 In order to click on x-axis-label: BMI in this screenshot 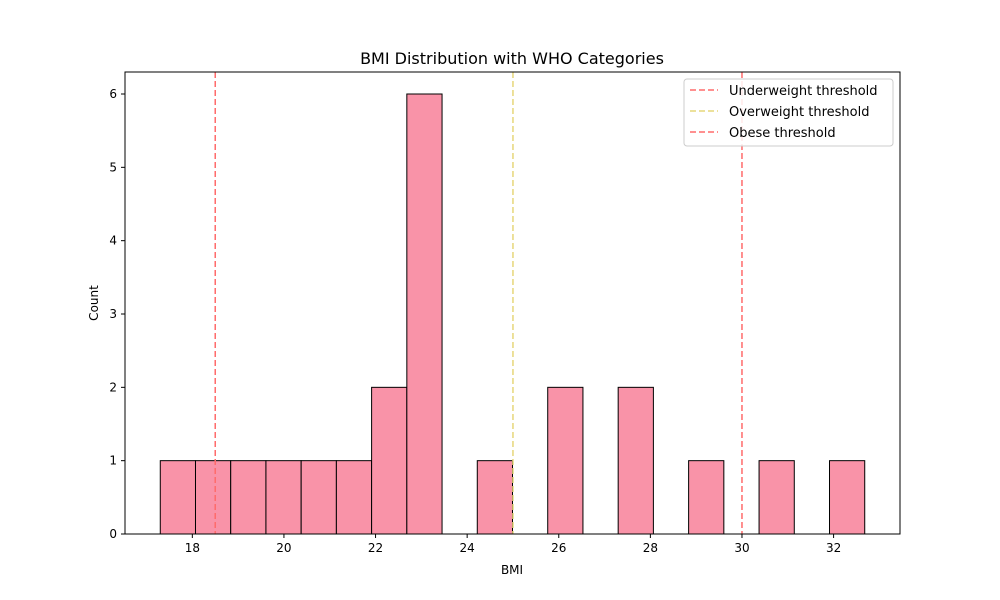, I will do `click(512, 570)`.